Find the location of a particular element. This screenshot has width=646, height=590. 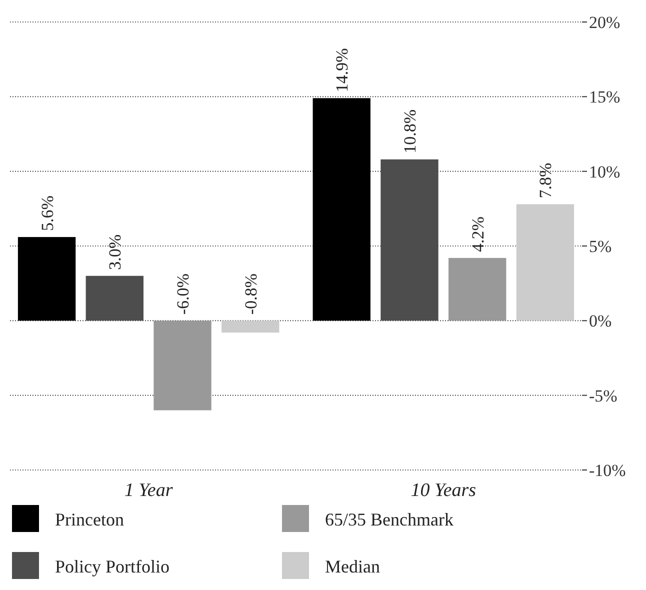

y-tick-label: 10% is located at coordinates (604, 172).